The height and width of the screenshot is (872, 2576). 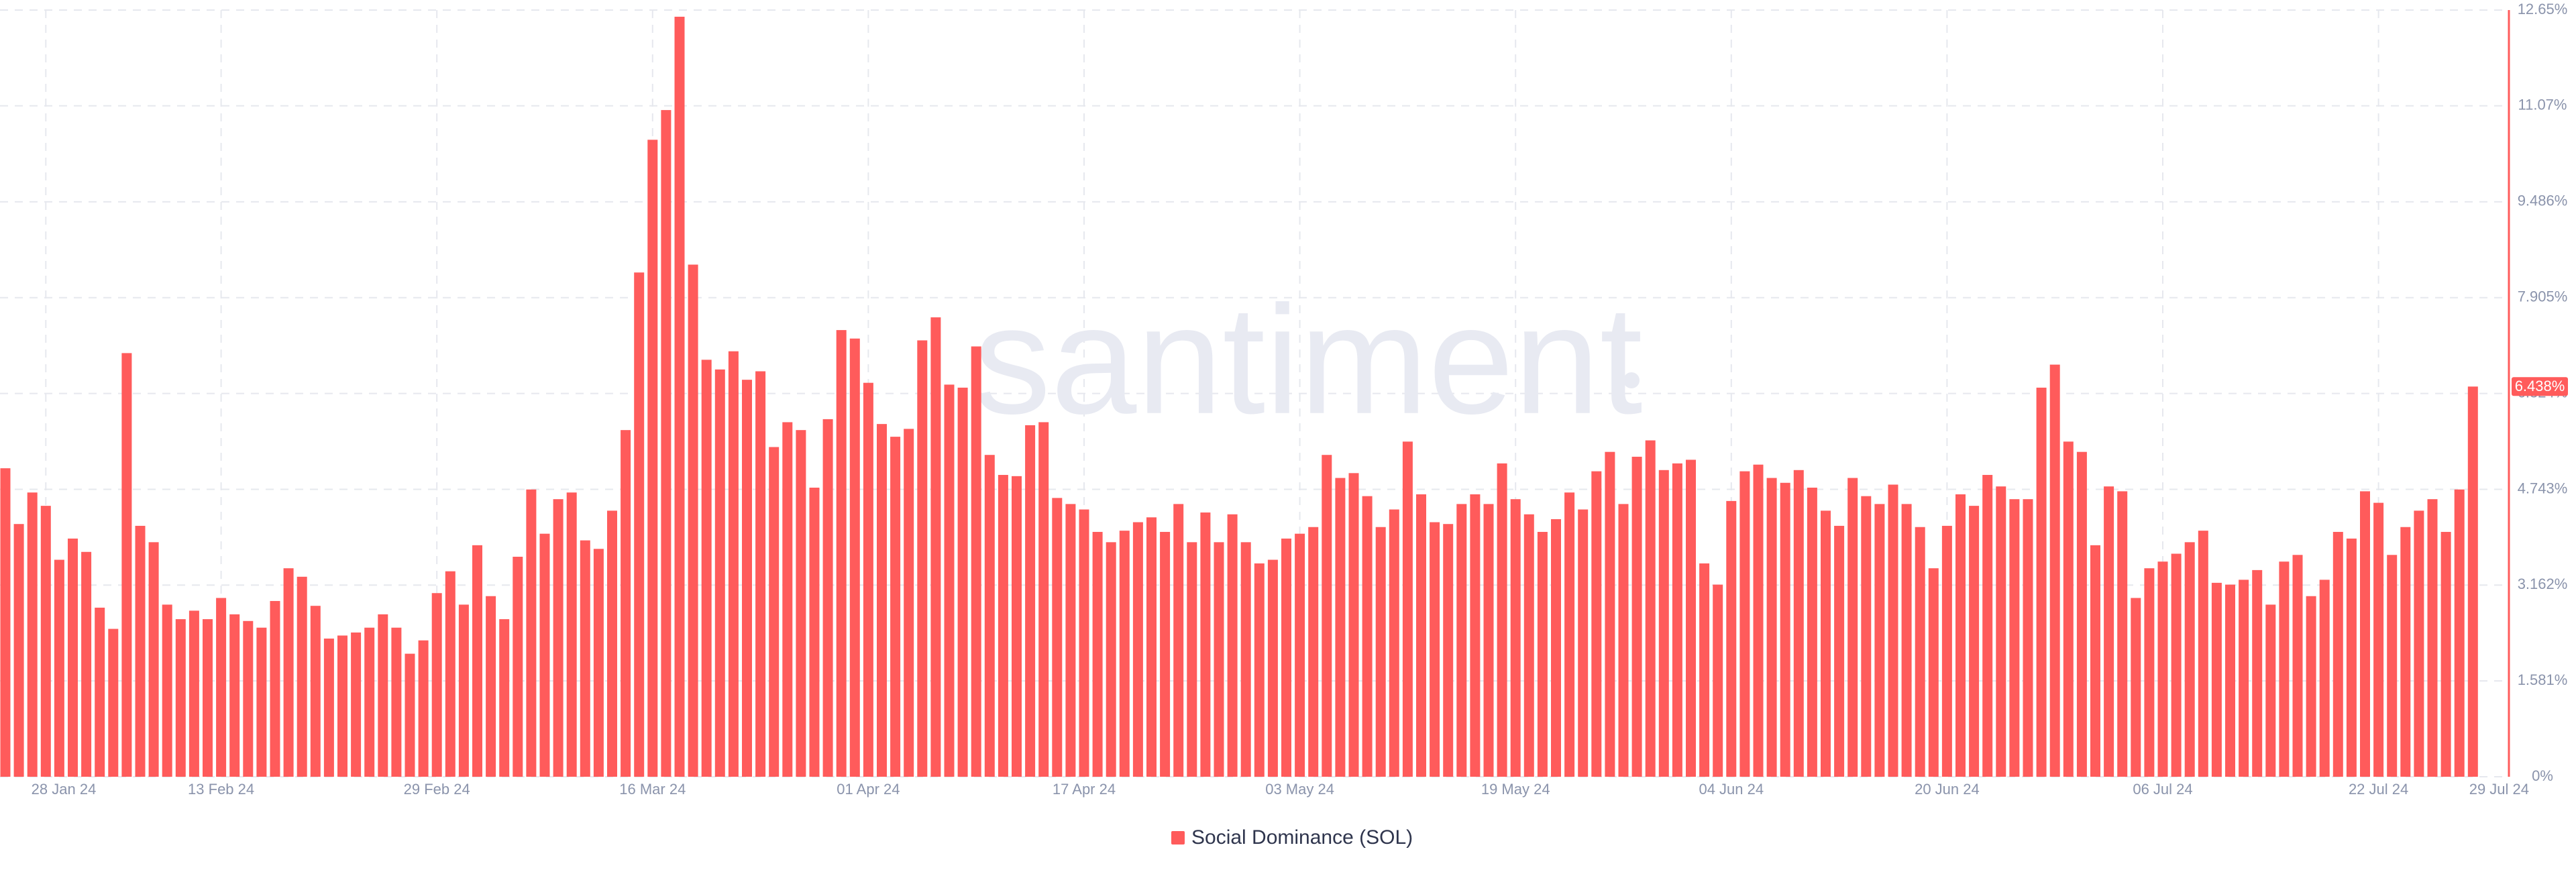 What do you see at coordinates (2543, 9) in the screenshot?
I see `y-tick-label: 12.65%` at bounding box center [2543, 9].